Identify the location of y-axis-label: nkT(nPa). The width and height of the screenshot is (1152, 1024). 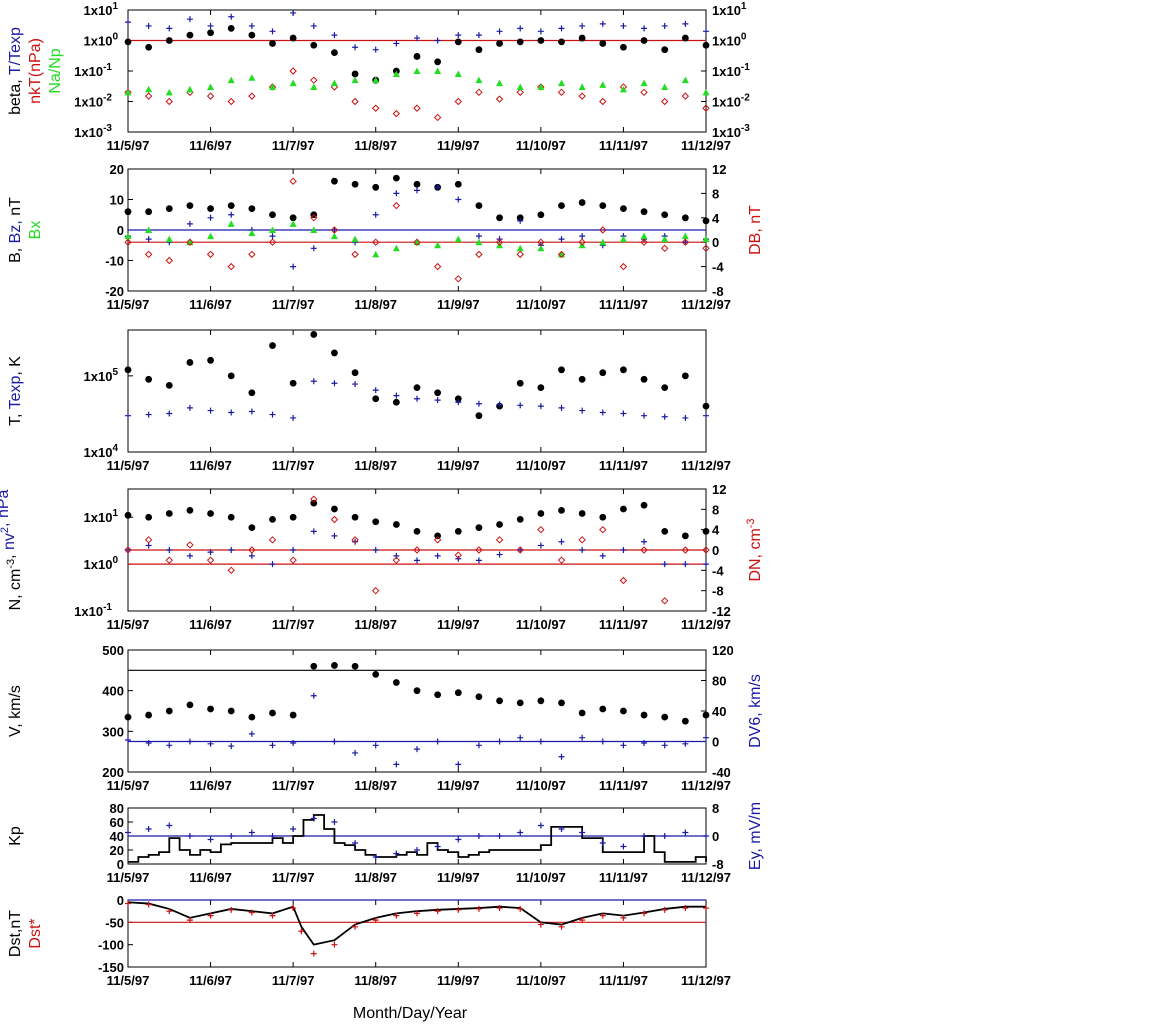
(35, 71).